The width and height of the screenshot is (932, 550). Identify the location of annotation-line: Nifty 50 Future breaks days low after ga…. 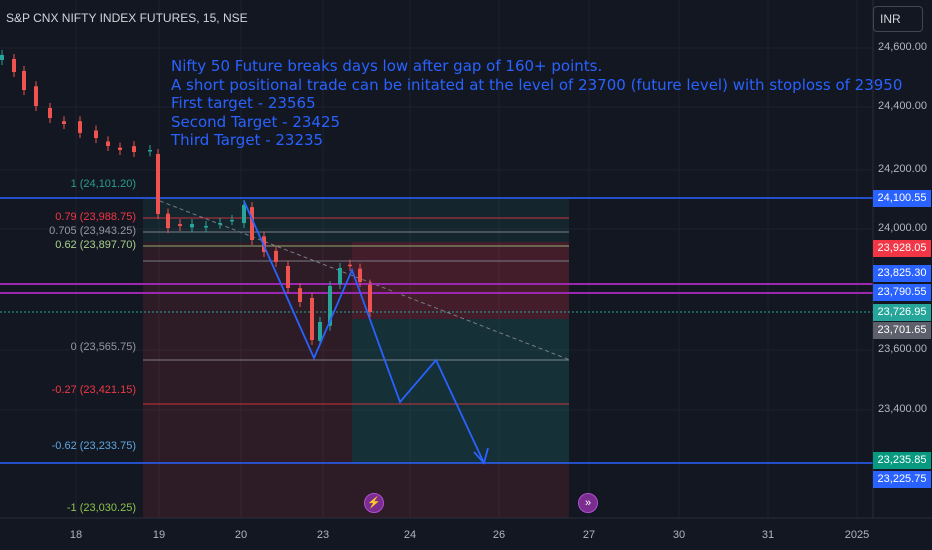
(387, 66).